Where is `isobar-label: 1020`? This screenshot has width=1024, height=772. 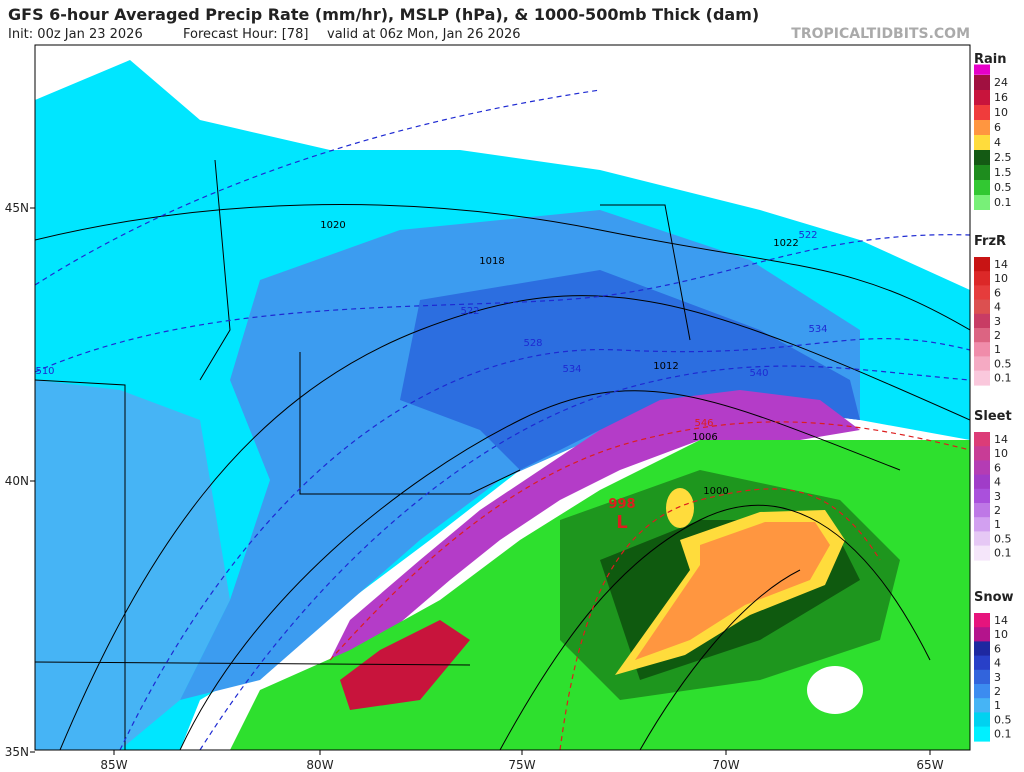 isobar-label: 1020 is located at coordinates (332, 225).